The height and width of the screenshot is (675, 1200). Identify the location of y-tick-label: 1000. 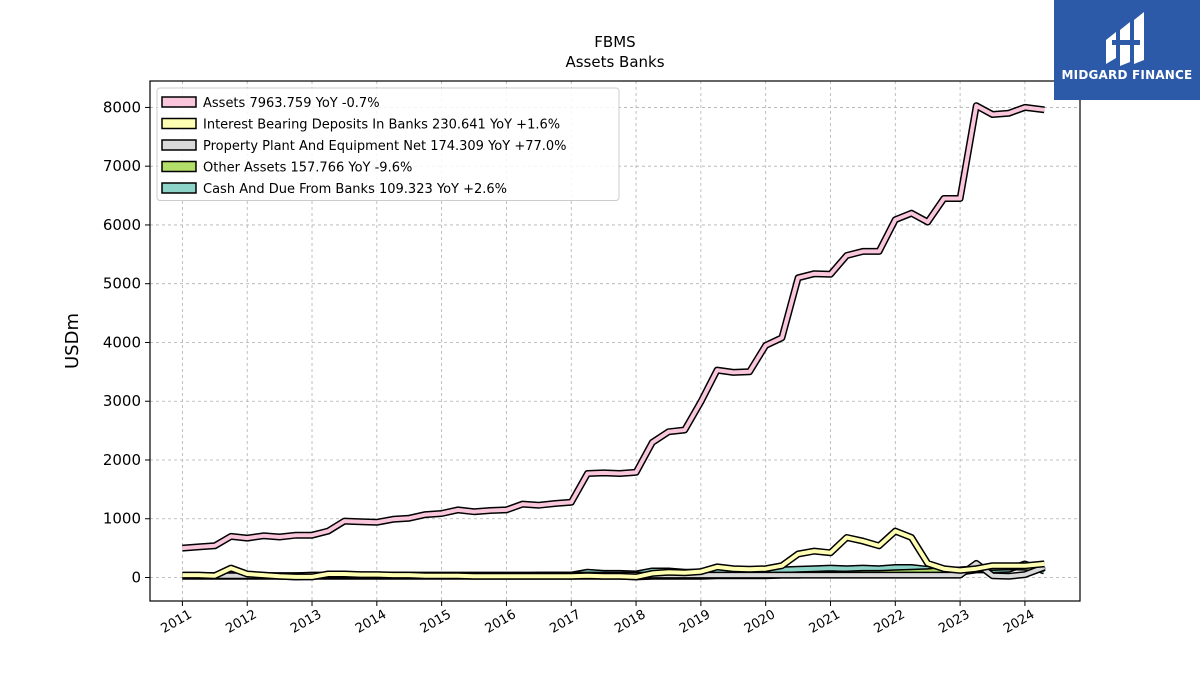
(122, 519).